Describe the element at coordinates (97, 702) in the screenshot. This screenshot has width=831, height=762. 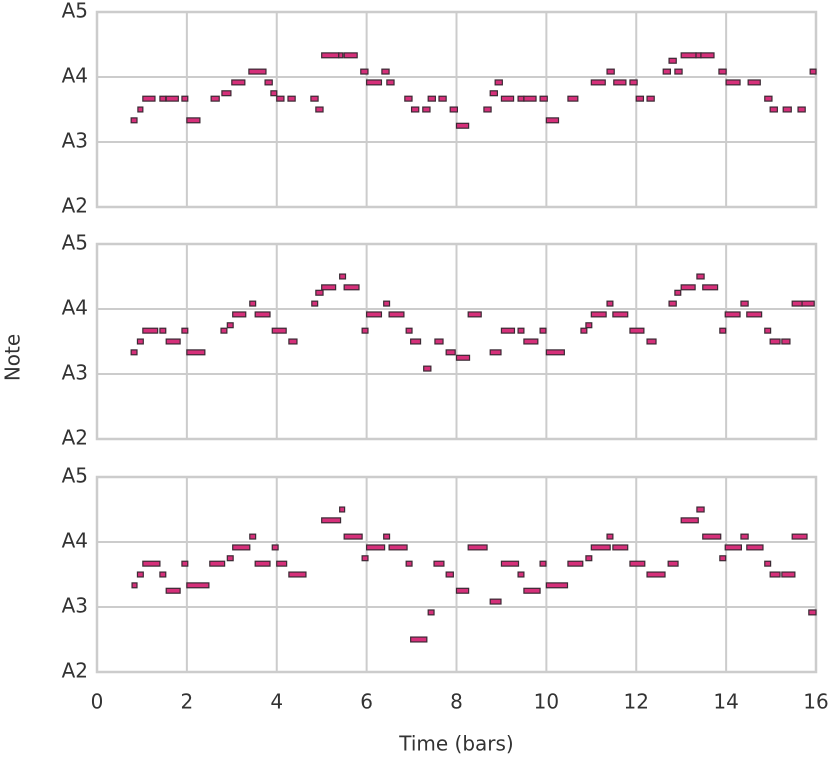
I see `x-tick-label: 0` at that location.